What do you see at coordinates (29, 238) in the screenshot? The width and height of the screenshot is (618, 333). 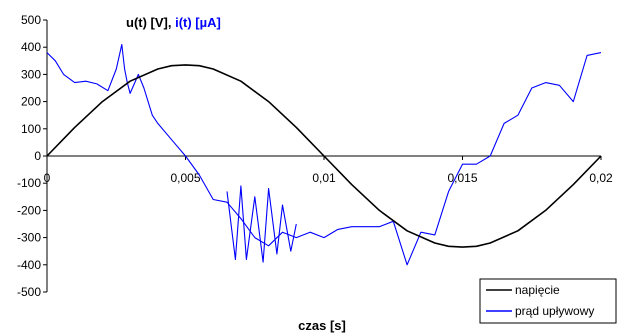 I see `y-tick-label: -300` at bounding box center [29, 238].